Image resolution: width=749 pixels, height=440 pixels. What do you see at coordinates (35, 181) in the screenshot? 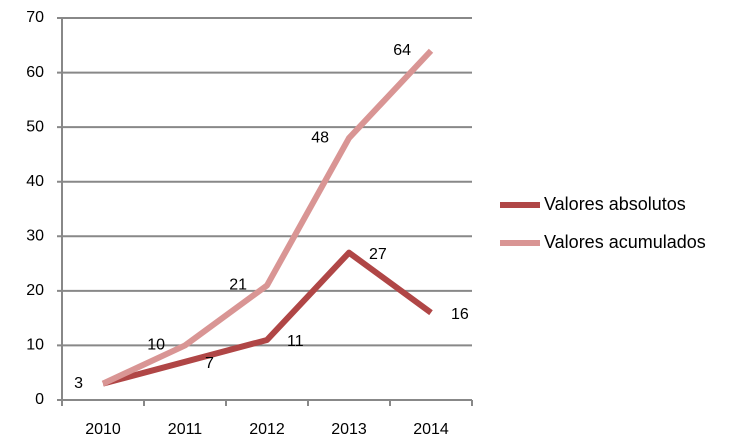
I see `y-tick-label: 40` at bounding box center [35, 181].